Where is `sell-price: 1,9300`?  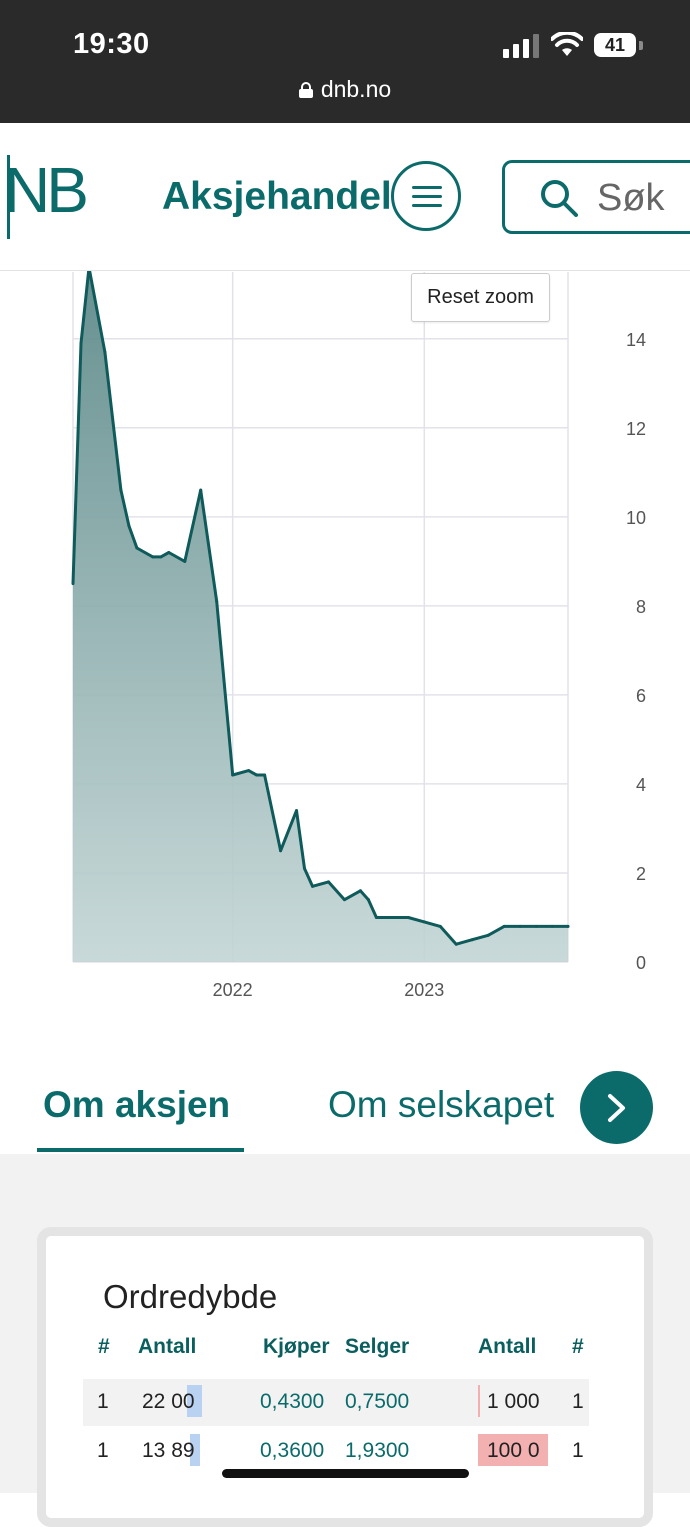 sell-price: 1,9300 is located at coordinates (377, 1450).